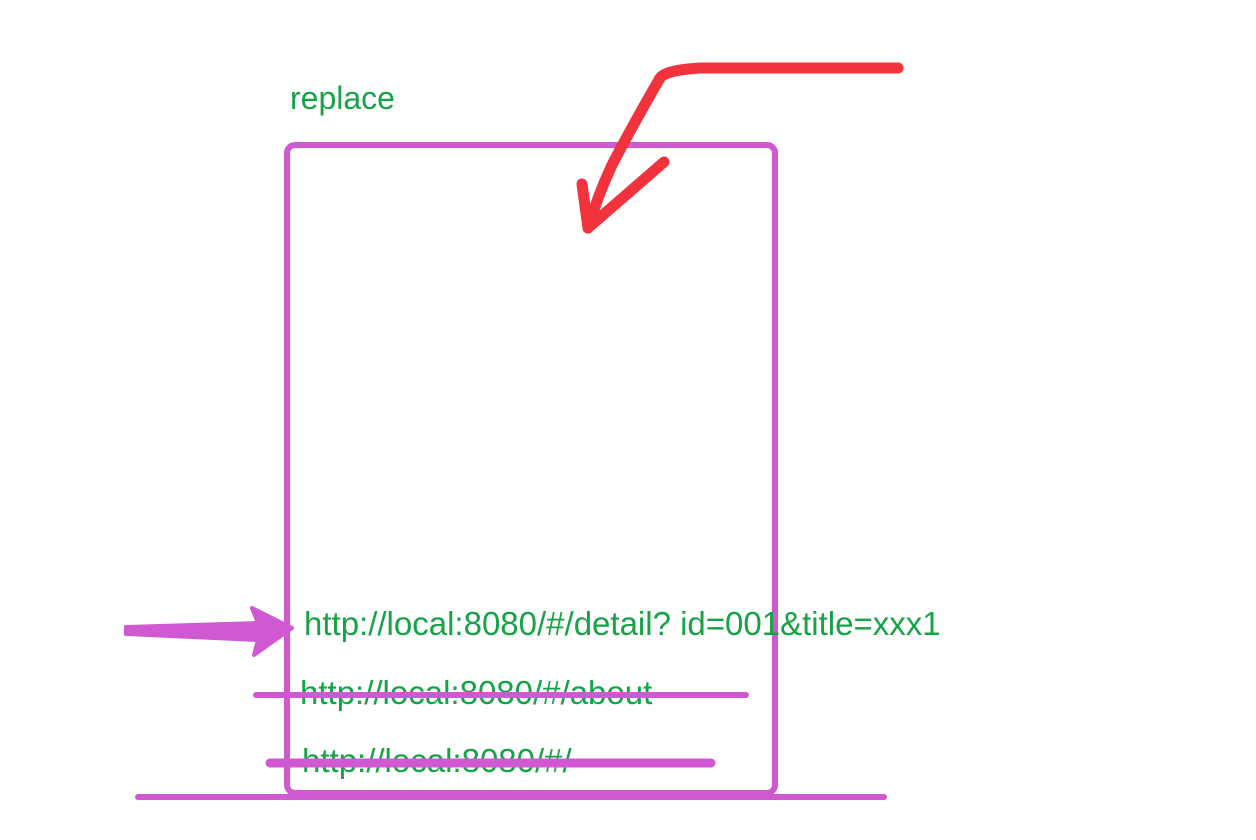 The width and height of the screenshot is (1256, 840). Describe the element at coordinates (740, 148) in the screenshot. I see `curved-arrow-down-left-icon` at that location.